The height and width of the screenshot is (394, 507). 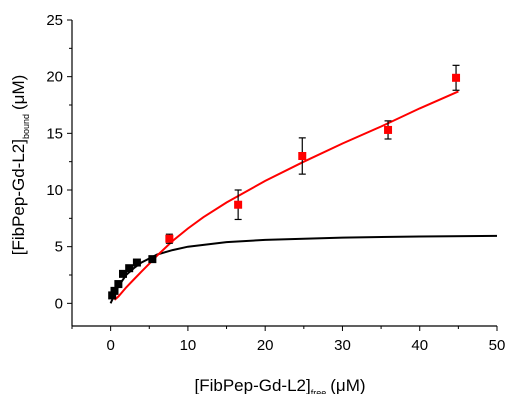 I want to click on y-tick-label: 20, so click(x=54, y=77).